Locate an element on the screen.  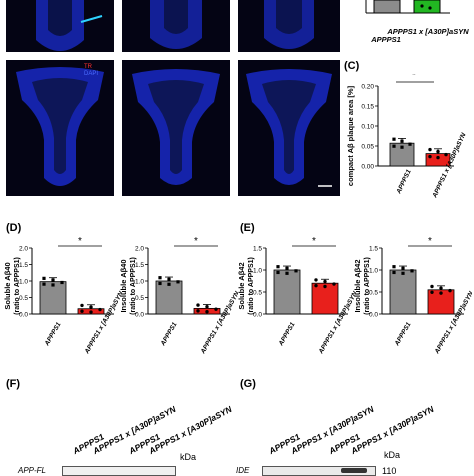
y-tick-label: 0.15 is located at coordinates (367, 107).